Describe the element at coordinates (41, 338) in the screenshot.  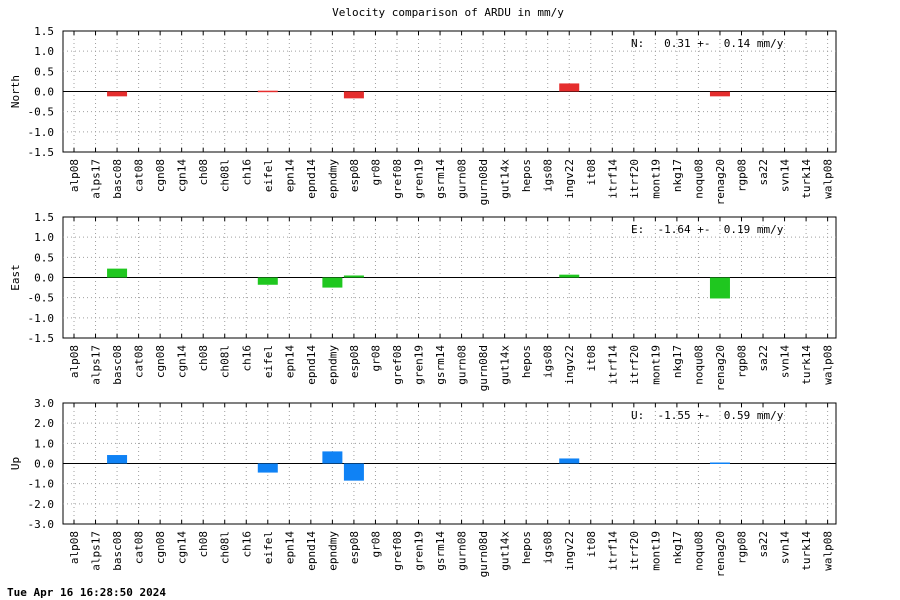
I see `y-tick-label: -1.5` at that location.